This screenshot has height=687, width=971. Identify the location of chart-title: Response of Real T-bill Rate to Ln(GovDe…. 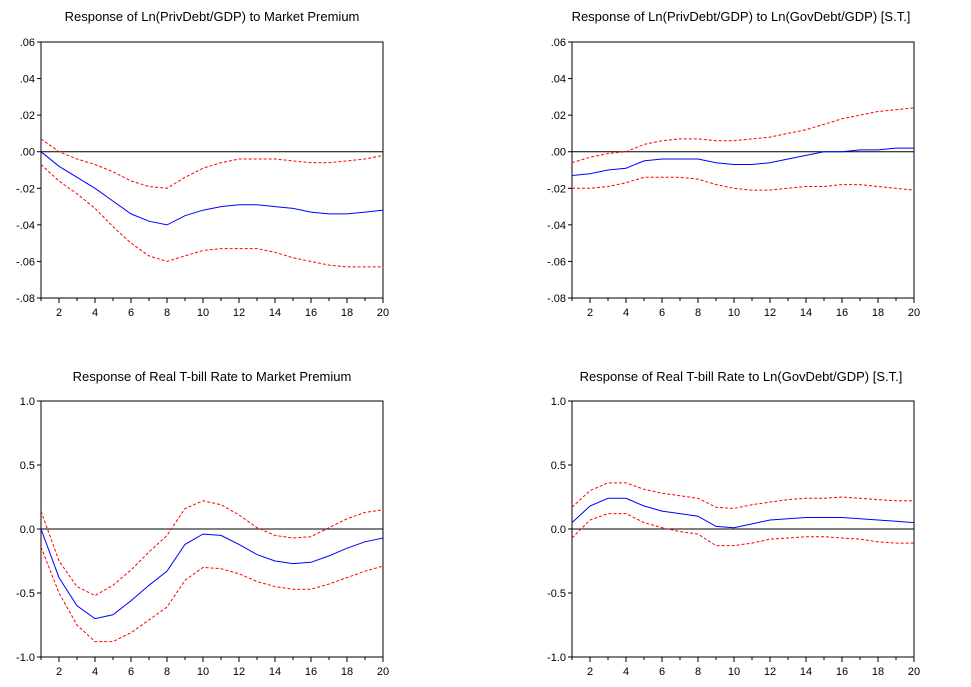
(741, 376).